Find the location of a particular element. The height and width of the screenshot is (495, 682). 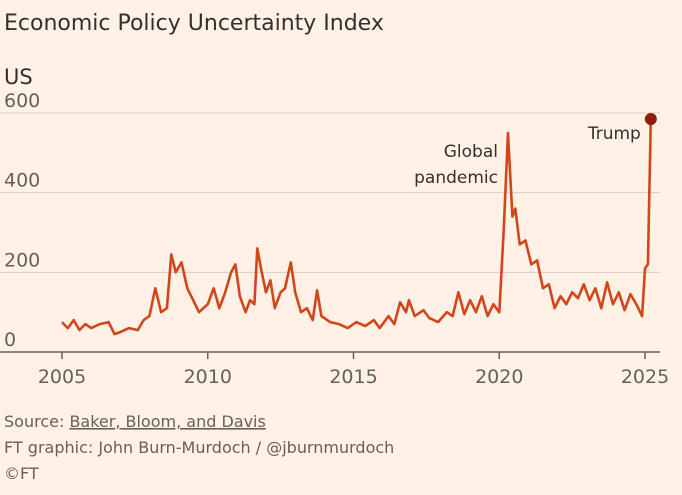

x-tick-label: 2005 is located at coordinates (62, 377).